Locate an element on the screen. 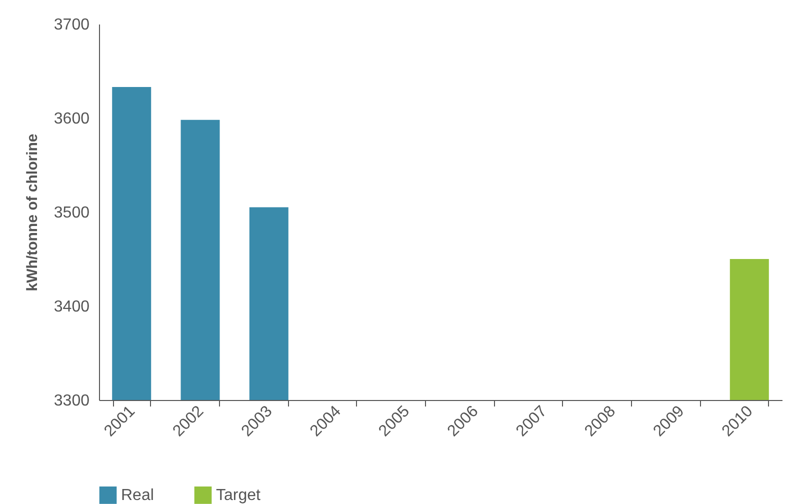  legend-label: Target is located at coordinates (239, 495).